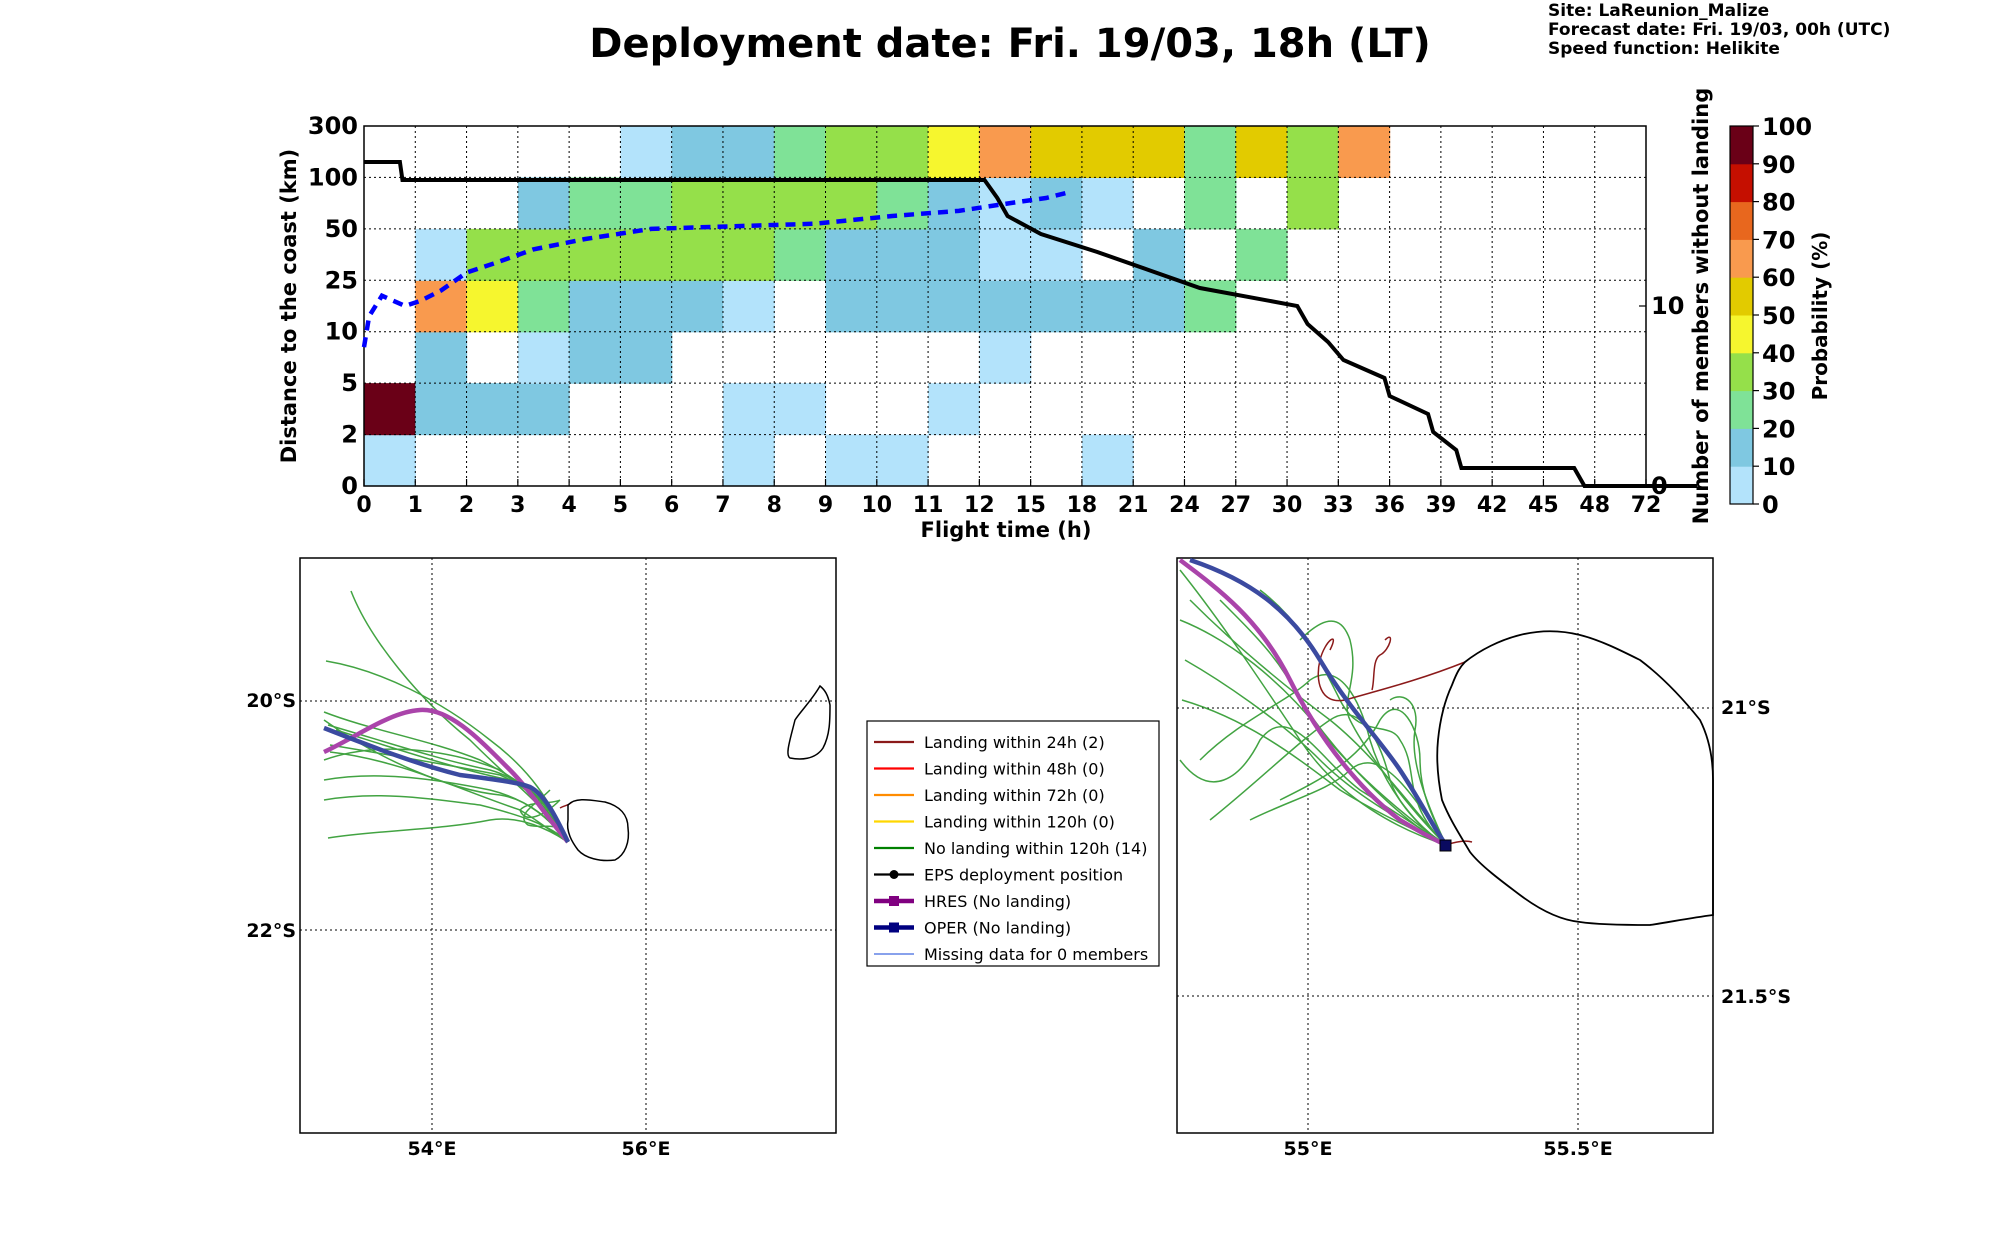  I want to click on x-tick-label: 1, so click(415, 505).